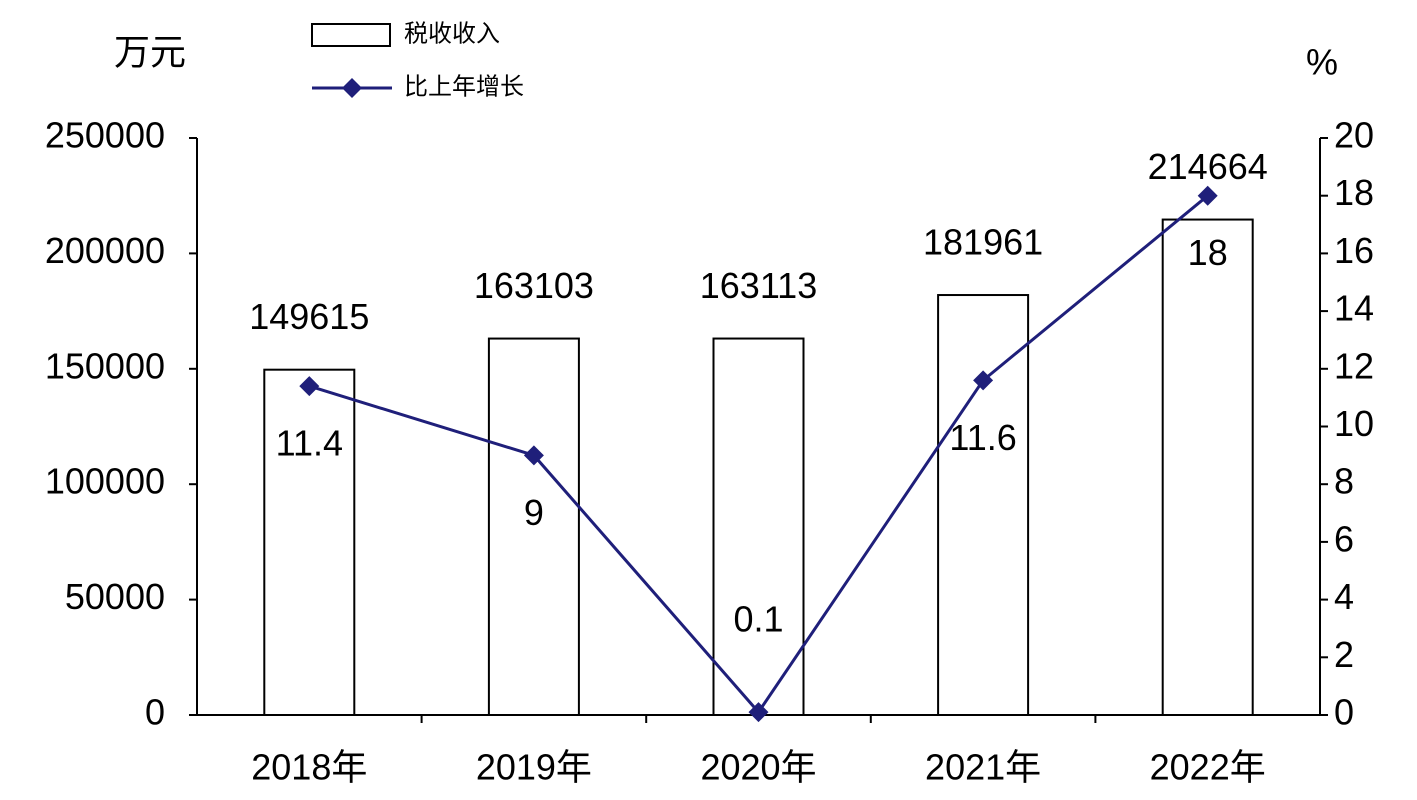 The height and width of the screenshot is (800, 1417). What do you see at coordinates (534, 285) in the screenshot?
I see `bar-value-label: 163103` at bounding box center [534, 285].